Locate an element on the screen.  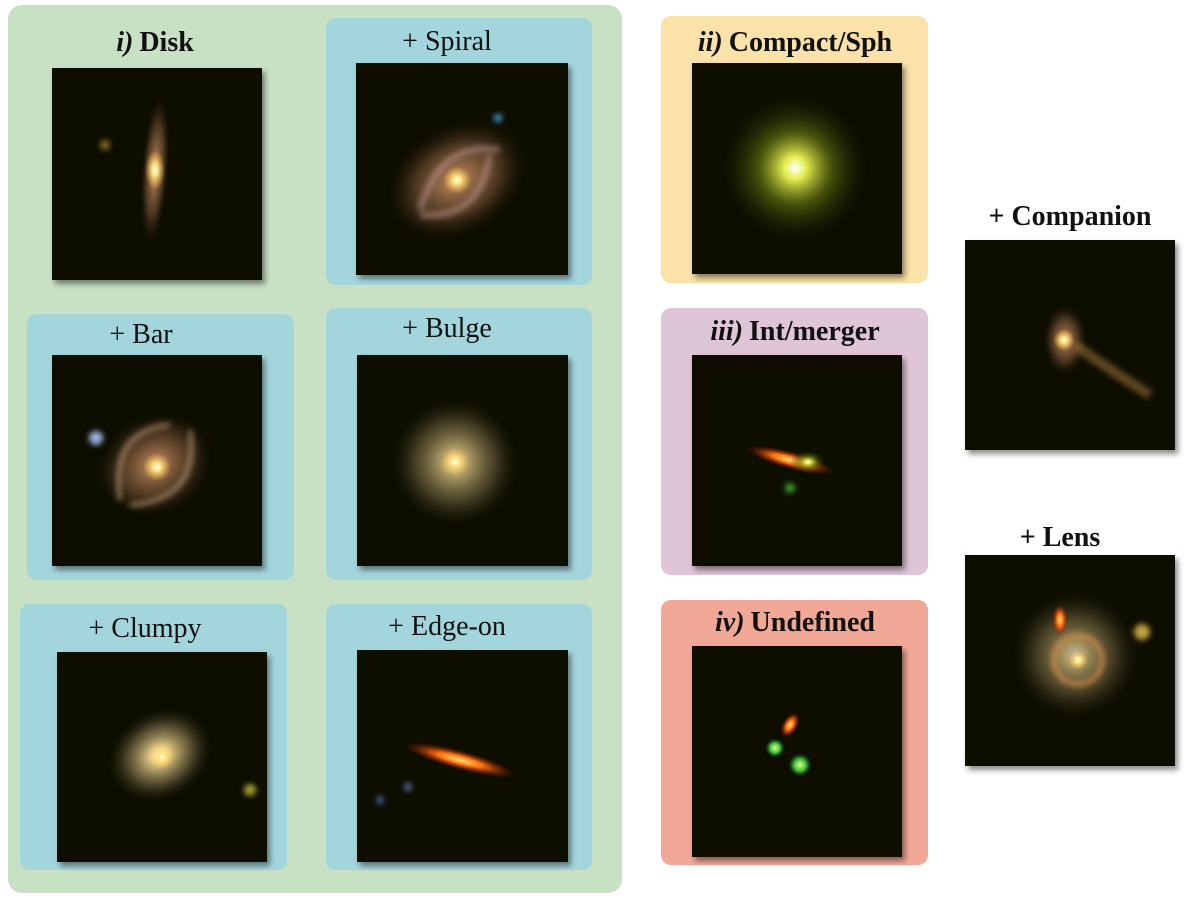
class-label: iv) Undefined is located at coordinates (795, 622).